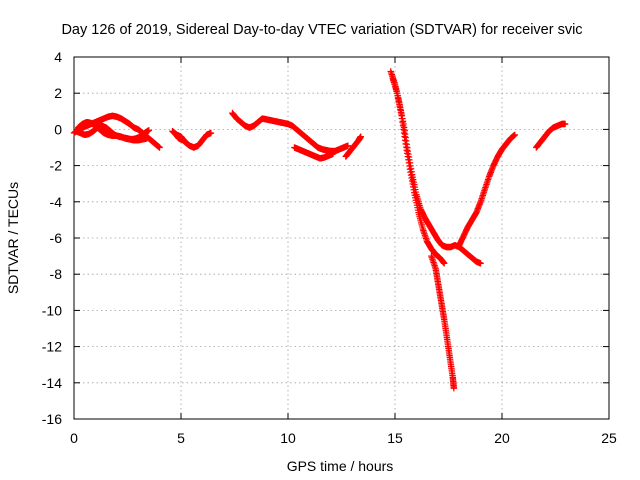 Image resolution: width=640 pixels, height=480 pixels. Describe the element at coordinates (56, 202) in the screenshot. I see `y-tick-label: -4` at that location.